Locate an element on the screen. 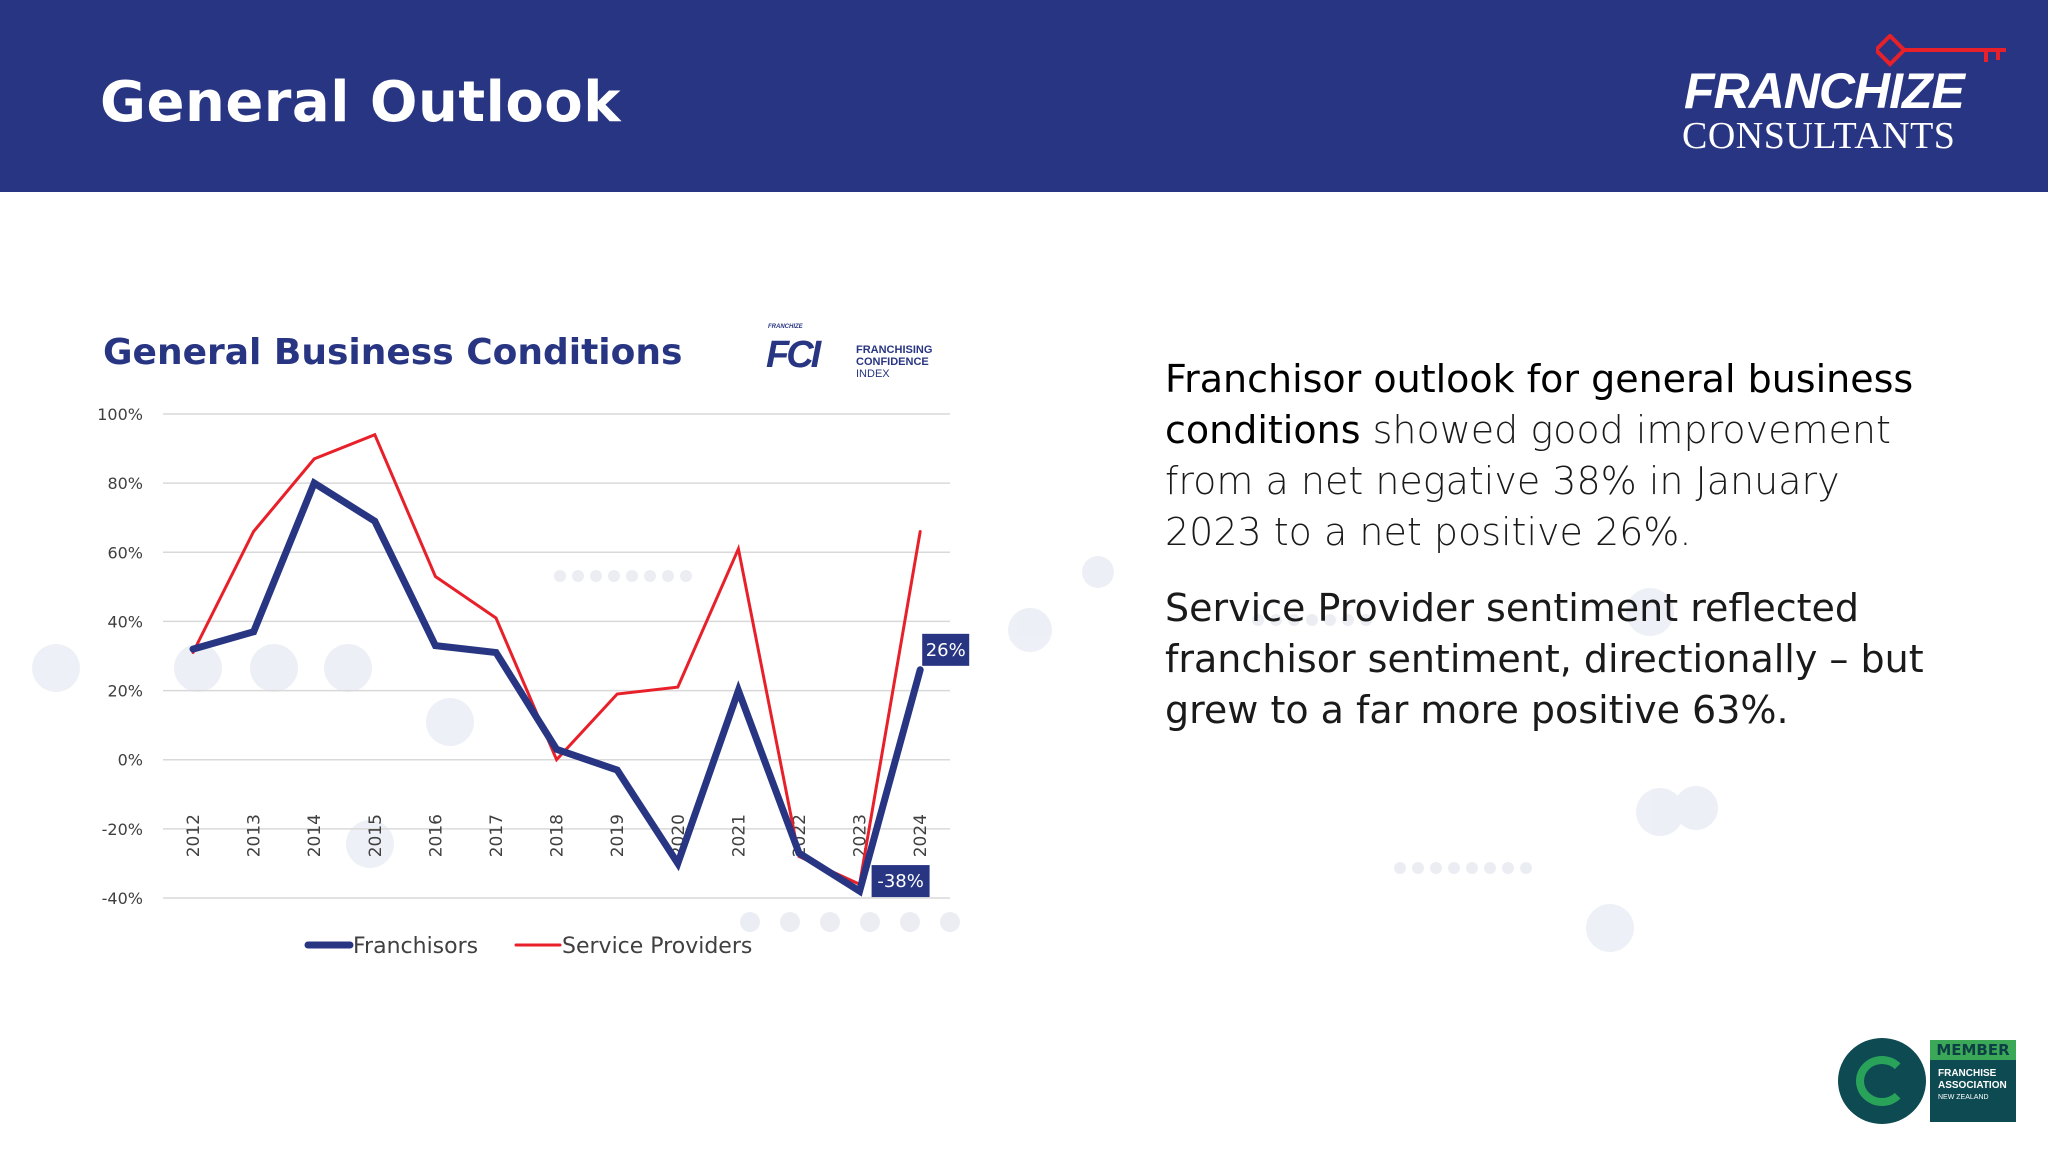  chart-title: General Business Conditions is located at coordinates (393, 352).